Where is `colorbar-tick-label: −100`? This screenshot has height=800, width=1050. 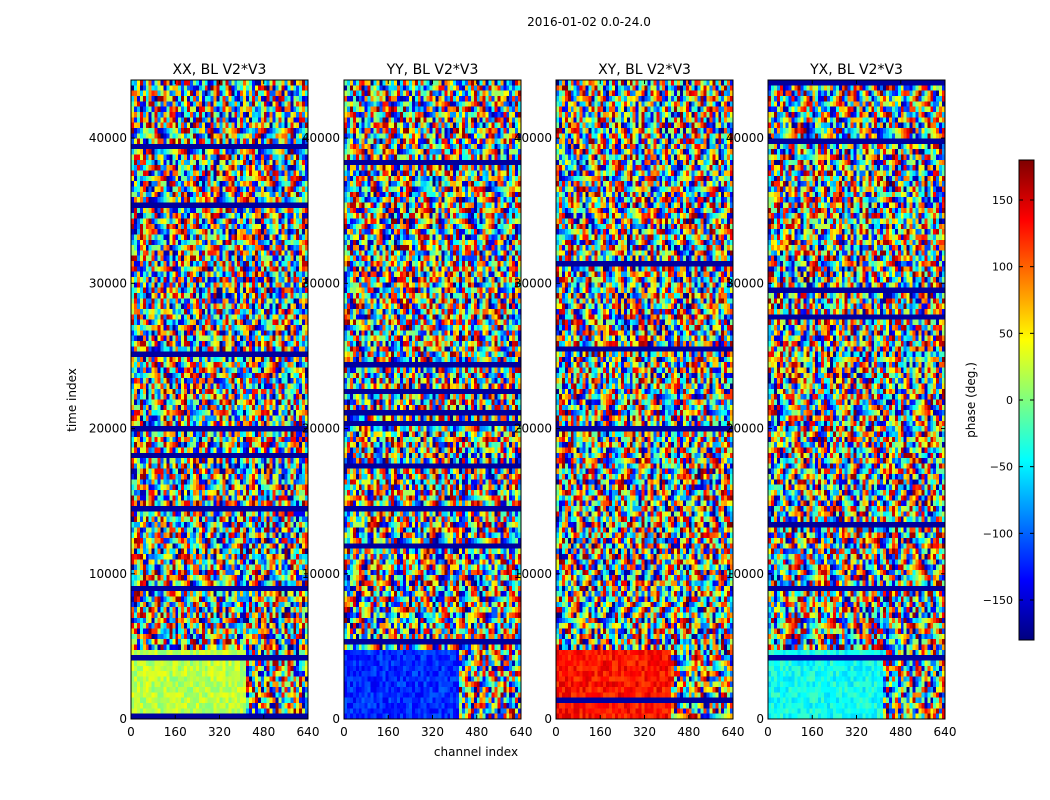
colorbar-tick-label: −100 is located at coordinates (998, 533).